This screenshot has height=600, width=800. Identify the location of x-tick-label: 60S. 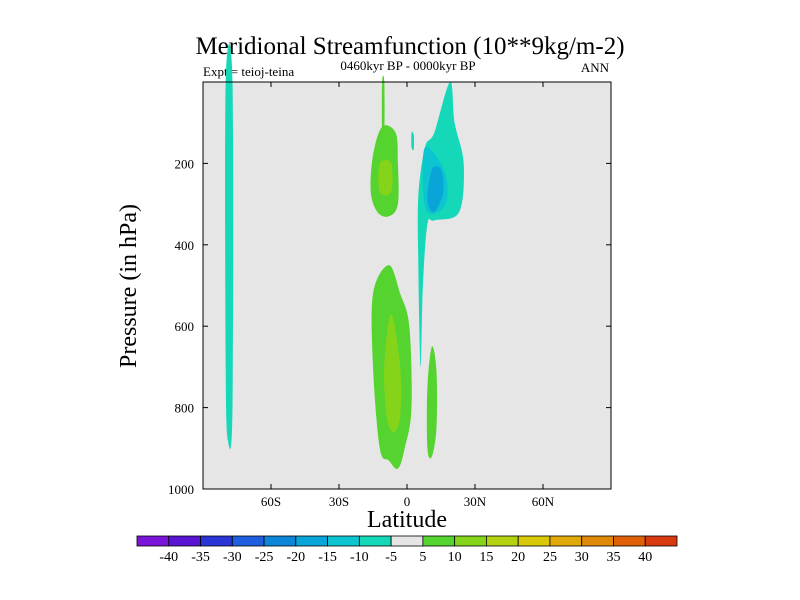
(271, 501).